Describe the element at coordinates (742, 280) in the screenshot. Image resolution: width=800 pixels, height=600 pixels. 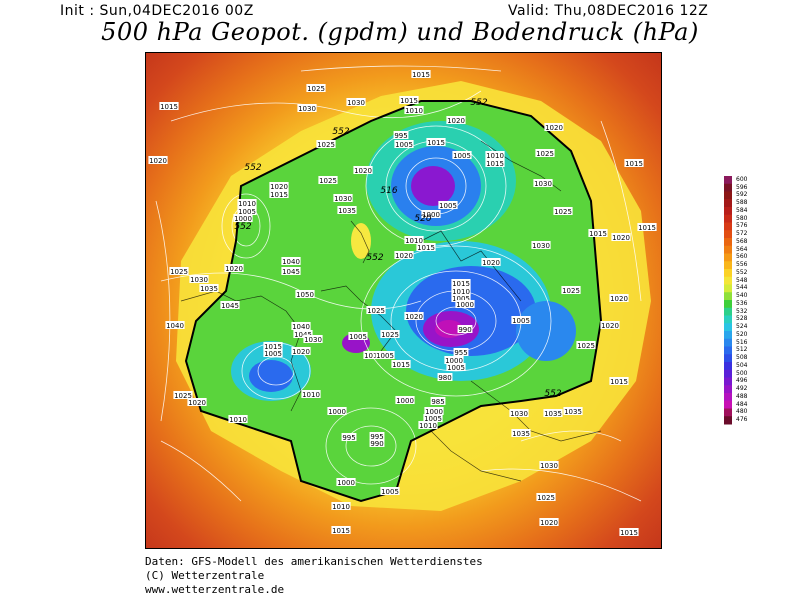
I see `color-scale-label: 548` at that location.